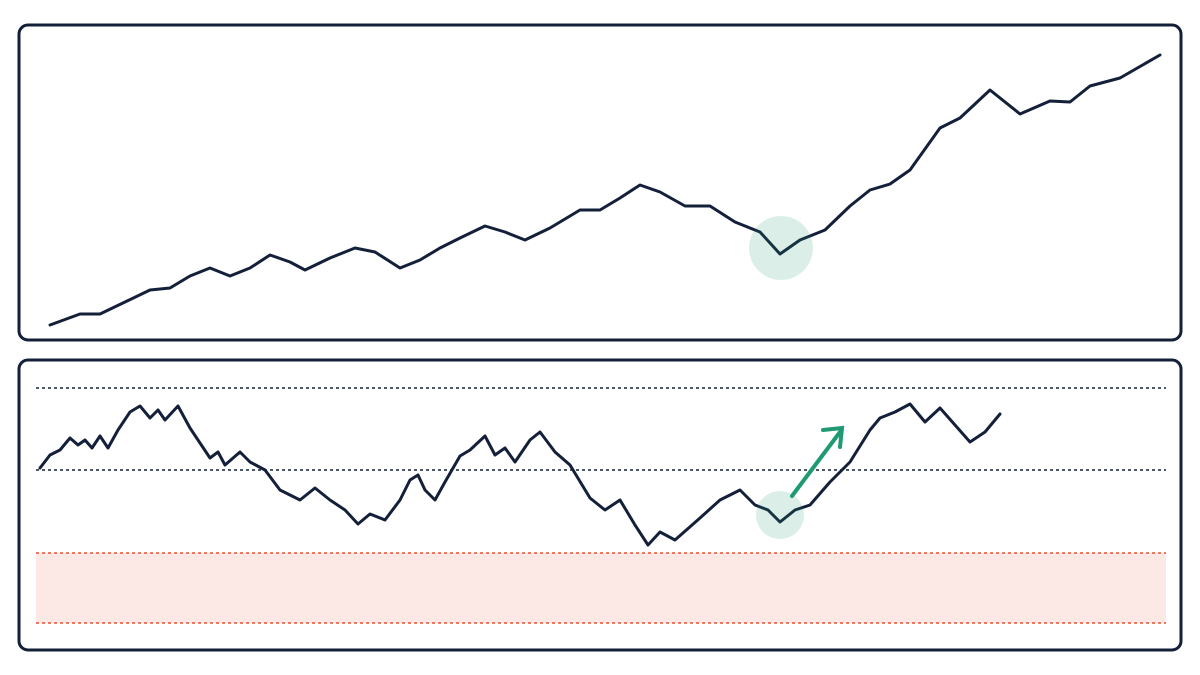  I want to click on arrow, so click(817, 461).